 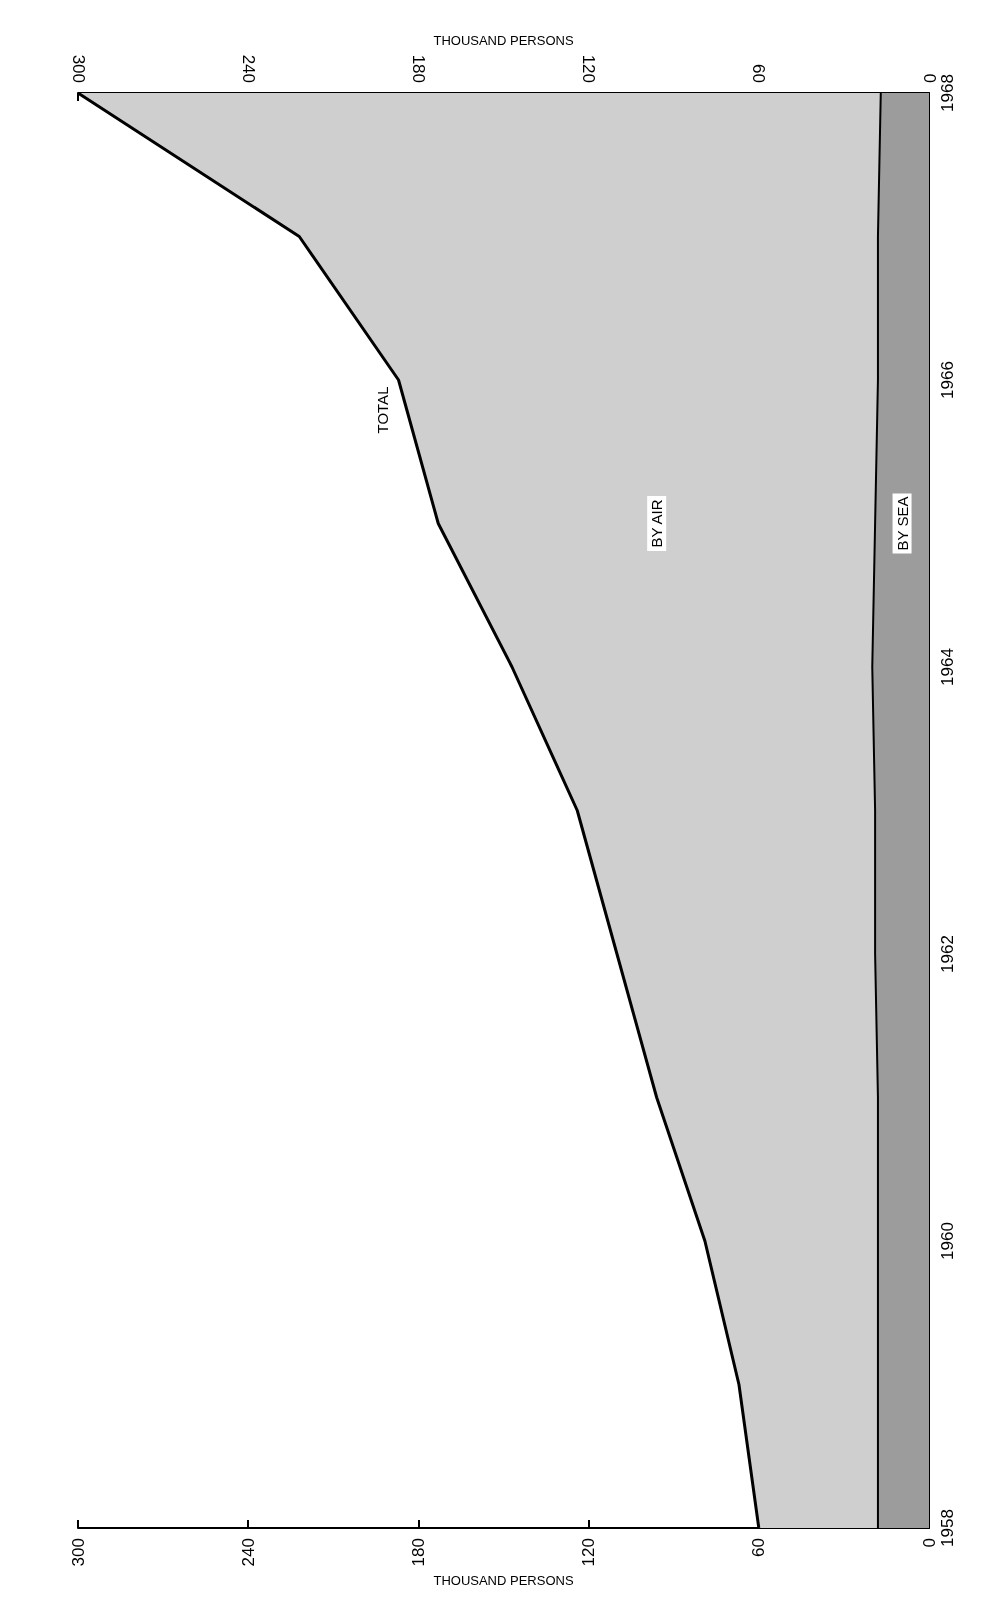 I want to click on series-label: BY SEA, so click(x=902, y=523).